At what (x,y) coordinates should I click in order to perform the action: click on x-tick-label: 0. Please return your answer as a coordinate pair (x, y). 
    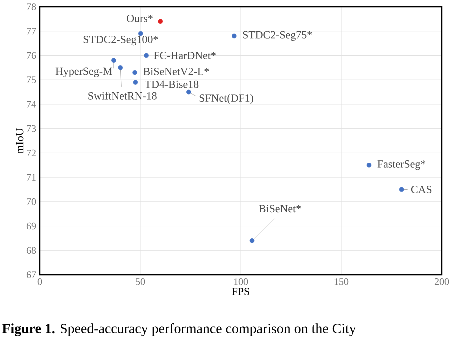
    Looking at the image, I should click on (40, 282).